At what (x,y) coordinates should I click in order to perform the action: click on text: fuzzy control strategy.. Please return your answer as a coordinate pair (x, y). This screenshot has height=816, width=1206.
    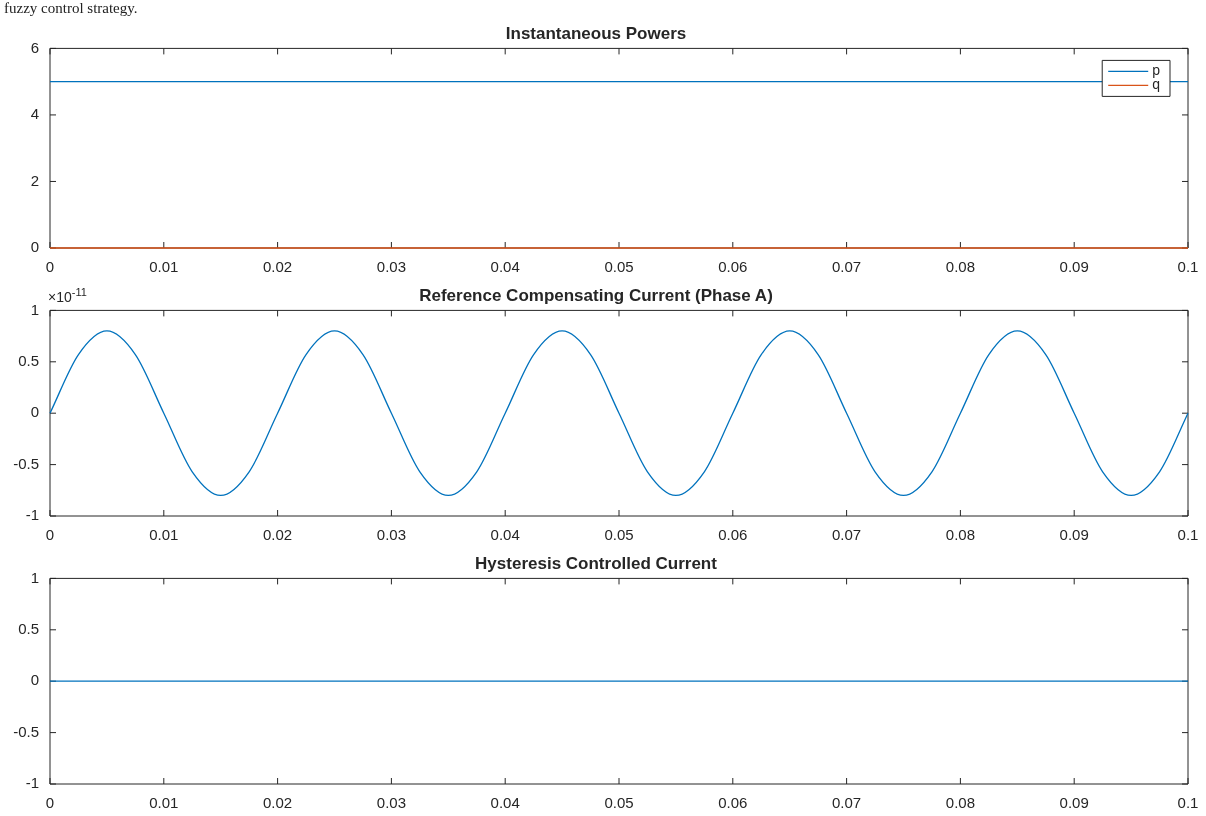
    Looking at the image, I should click on (71, 9).